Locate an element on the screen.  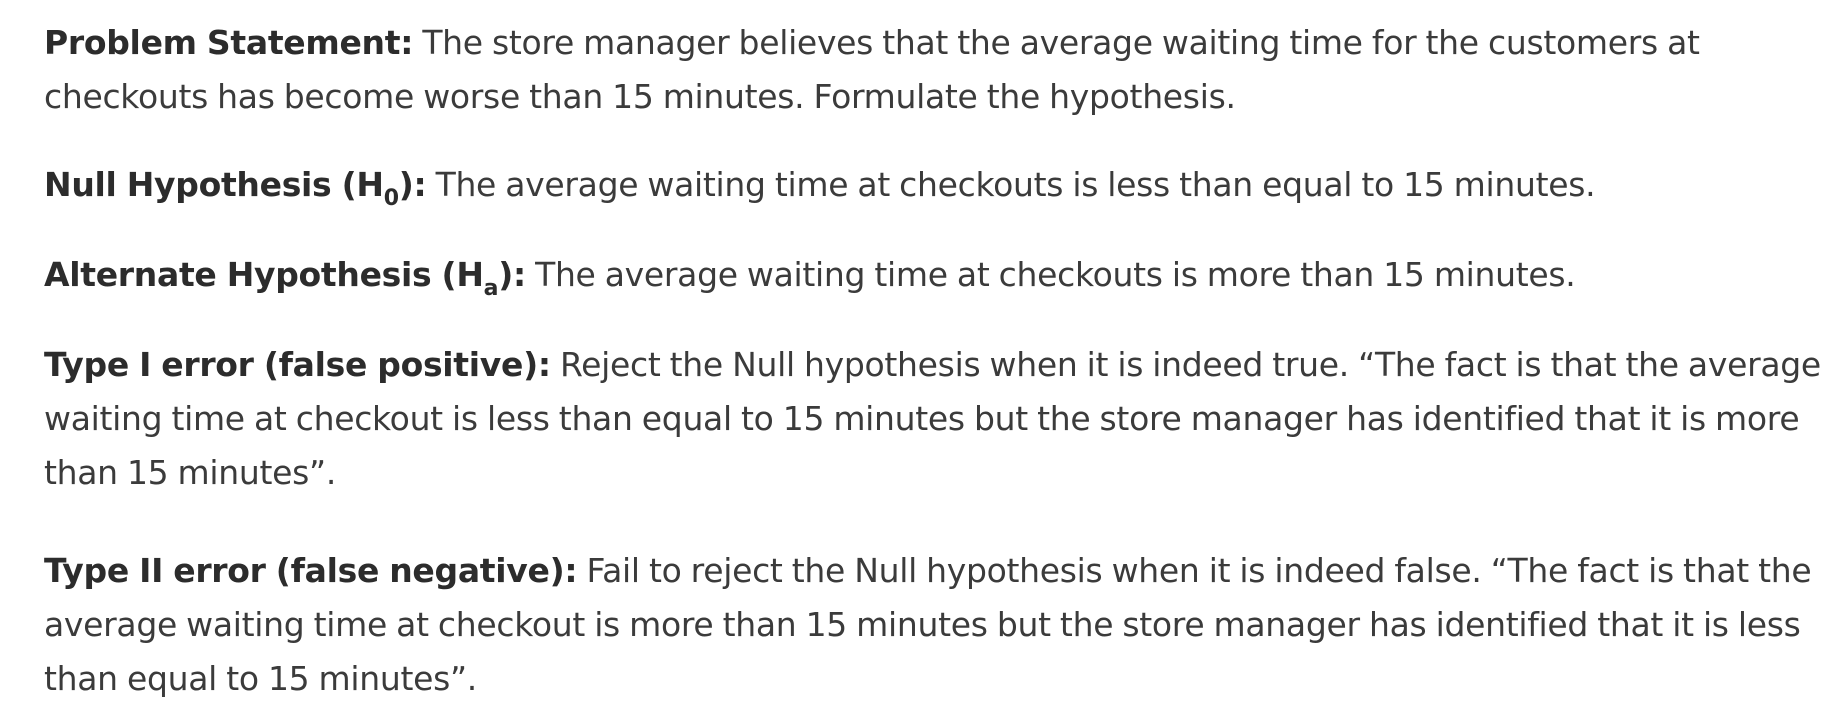
alternate-hypothesis-subscript: a is located at coordinates (491, 288).